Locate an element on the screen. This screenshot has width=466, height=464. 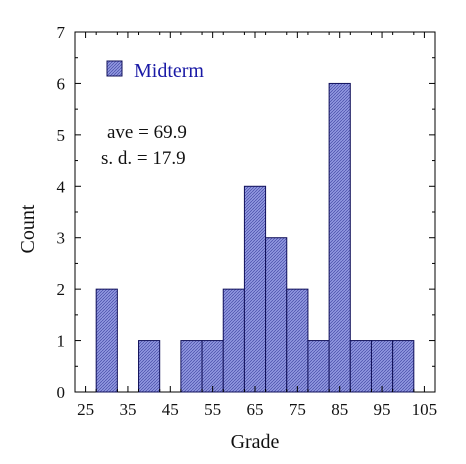
std-dev-annotation: s. d. = 17.9 is located at coordinates (143, 158).